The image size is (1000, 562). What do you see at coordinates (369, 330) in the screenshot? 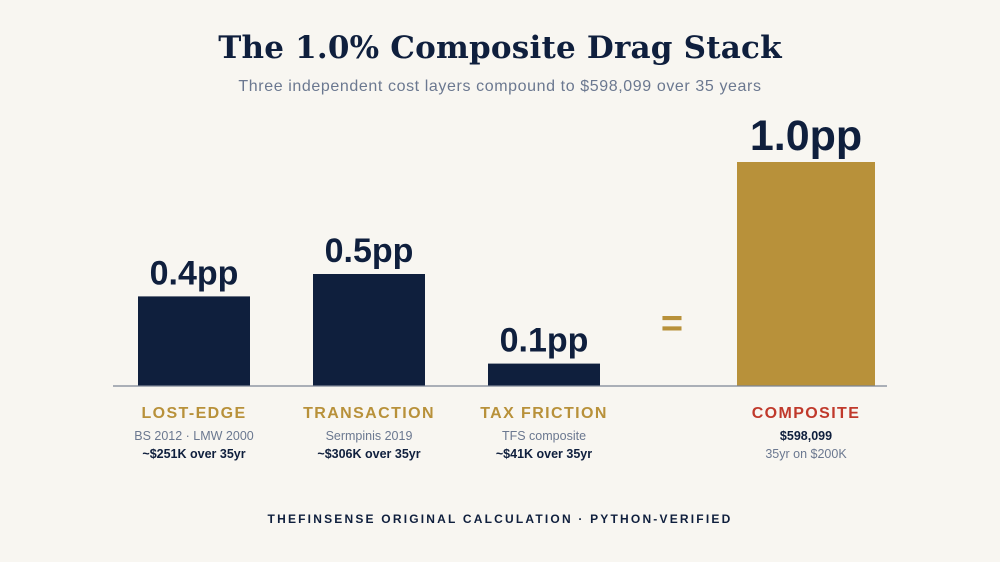
I see `bar-transaction` at bounding box center [369, 330].